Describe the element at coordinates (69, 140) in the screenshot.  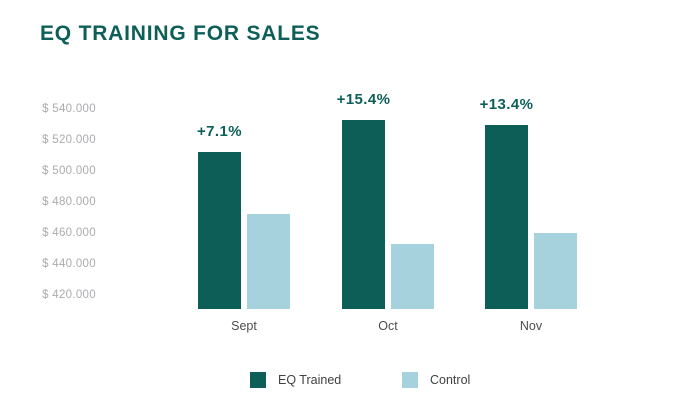
I see `y-tick-label: $ 520.000` at that location.